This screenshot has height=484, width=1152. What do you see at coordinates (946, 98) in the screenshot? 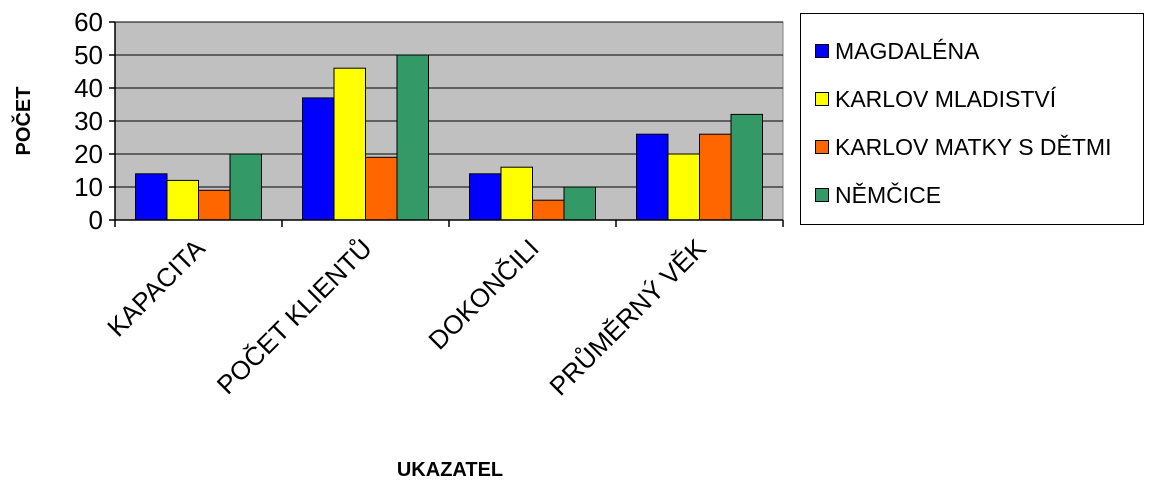
I see `legend-label: KARLOV MLADISTVÍ` at bounding box center [946, 98].